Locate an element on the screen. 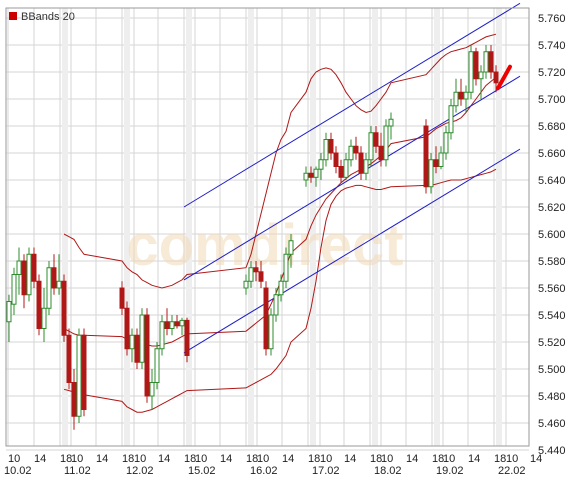 This screenshot has height=483, width=571. x-tick-date: 17.02 is located at coordinates (326, 471).